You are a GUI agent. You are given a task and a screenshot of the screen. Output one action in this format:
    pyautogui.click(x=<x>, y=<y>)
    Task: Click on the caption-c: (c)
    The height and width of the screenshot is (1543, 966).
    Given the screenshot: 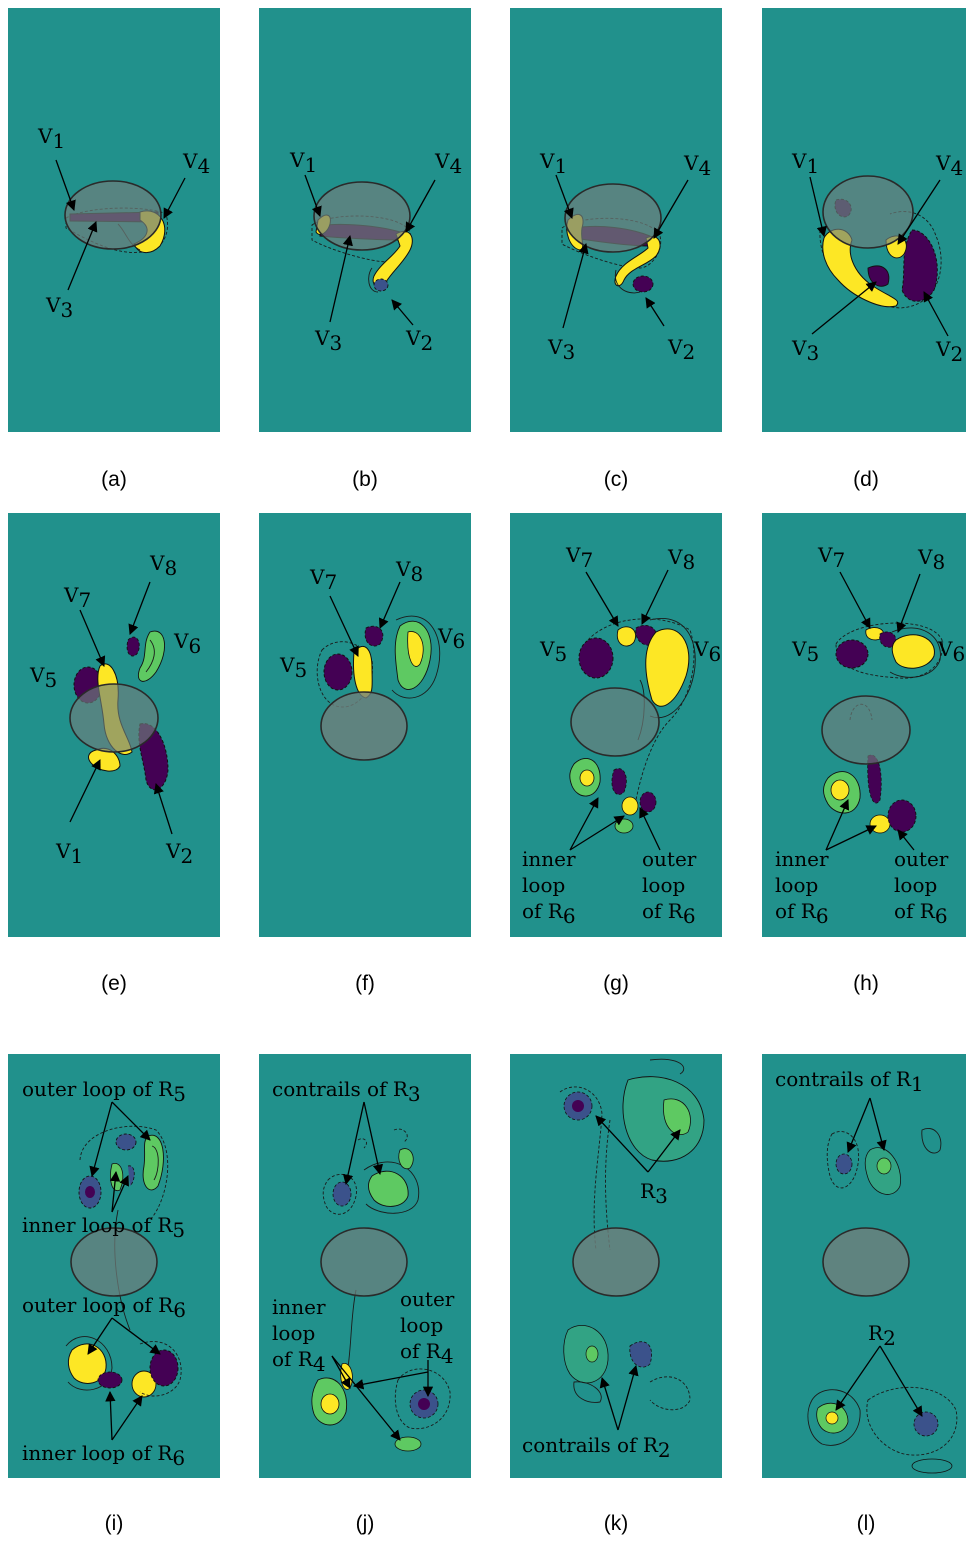 What is the action you would take?
    pyautogui.click(x=616, y=479)
    